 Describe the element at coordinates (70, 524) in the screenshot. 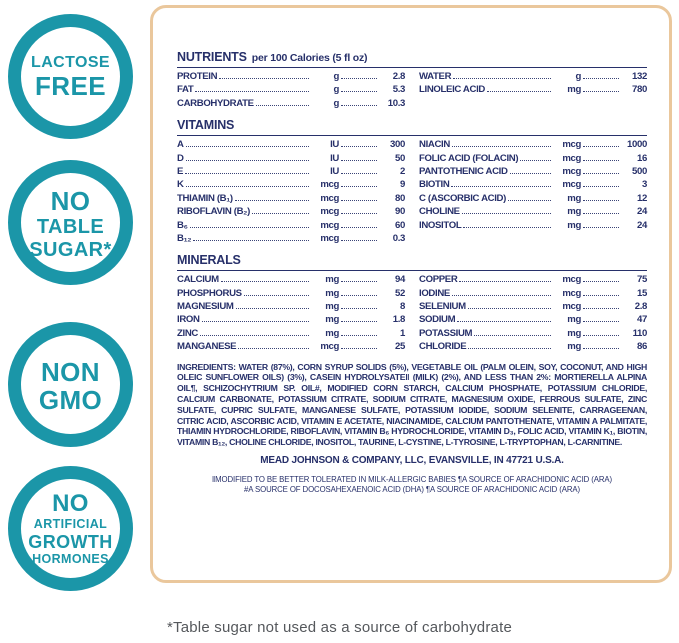

I see `badge-line: ARTIFICIAL` at that location.